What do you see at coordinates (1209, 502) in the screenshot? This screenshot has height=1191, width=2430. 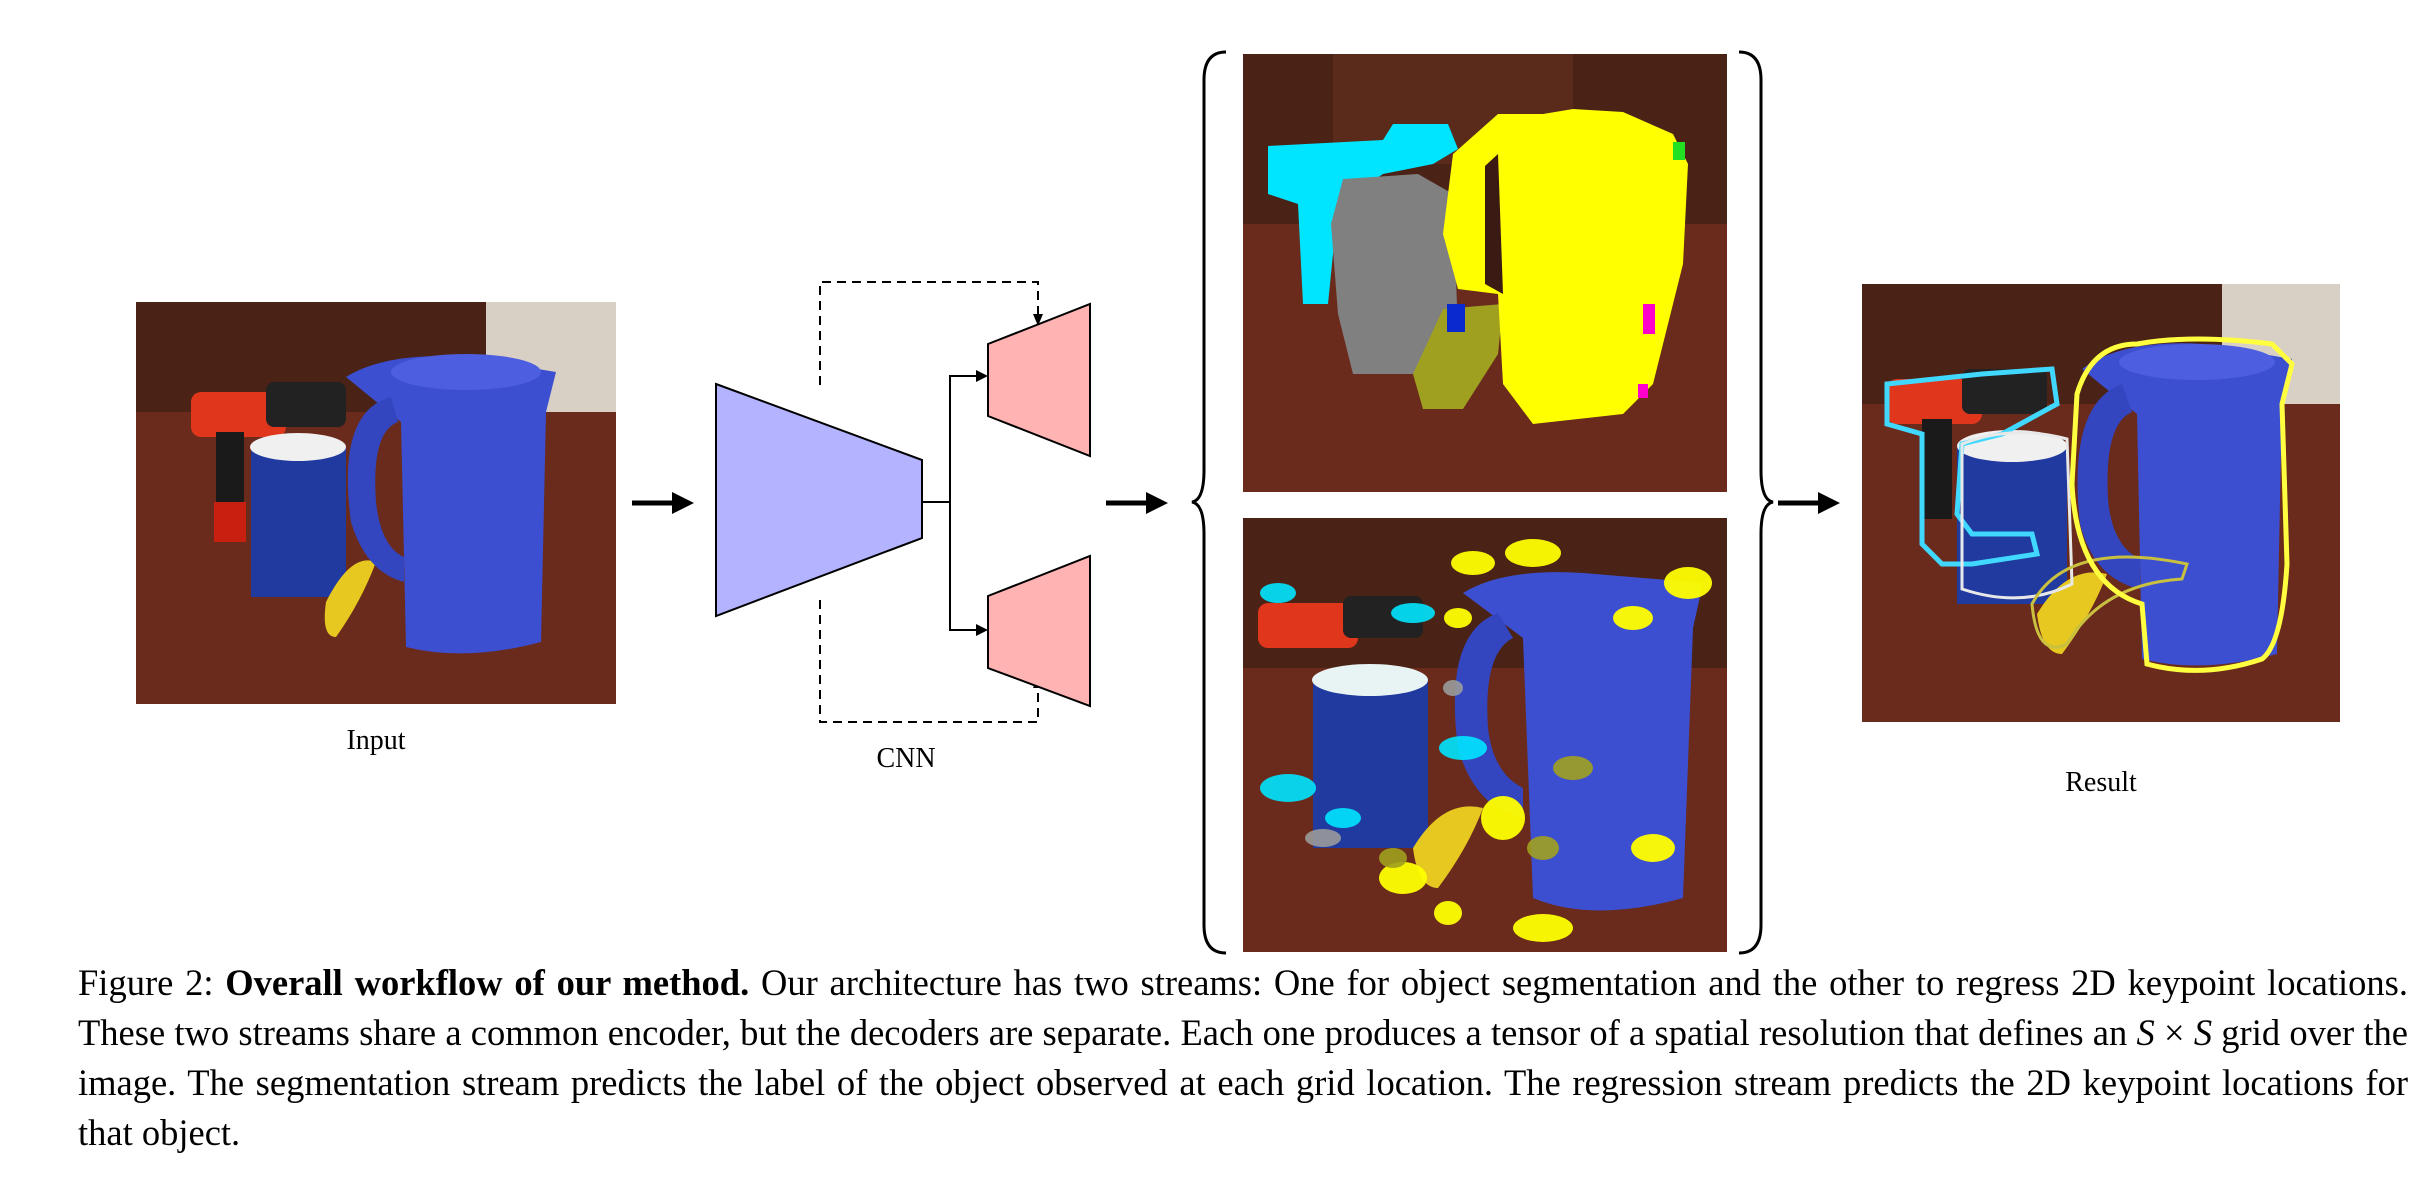 I see `left-brace` at bounding box center [1209, 502].